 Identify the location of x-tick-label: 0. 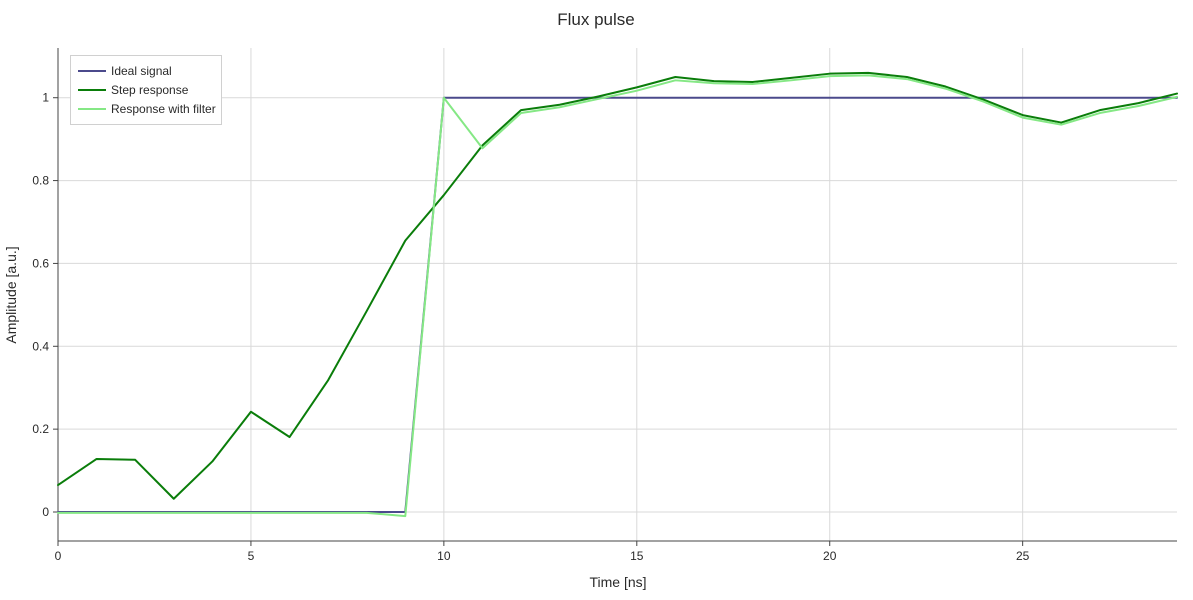
(58, 556).